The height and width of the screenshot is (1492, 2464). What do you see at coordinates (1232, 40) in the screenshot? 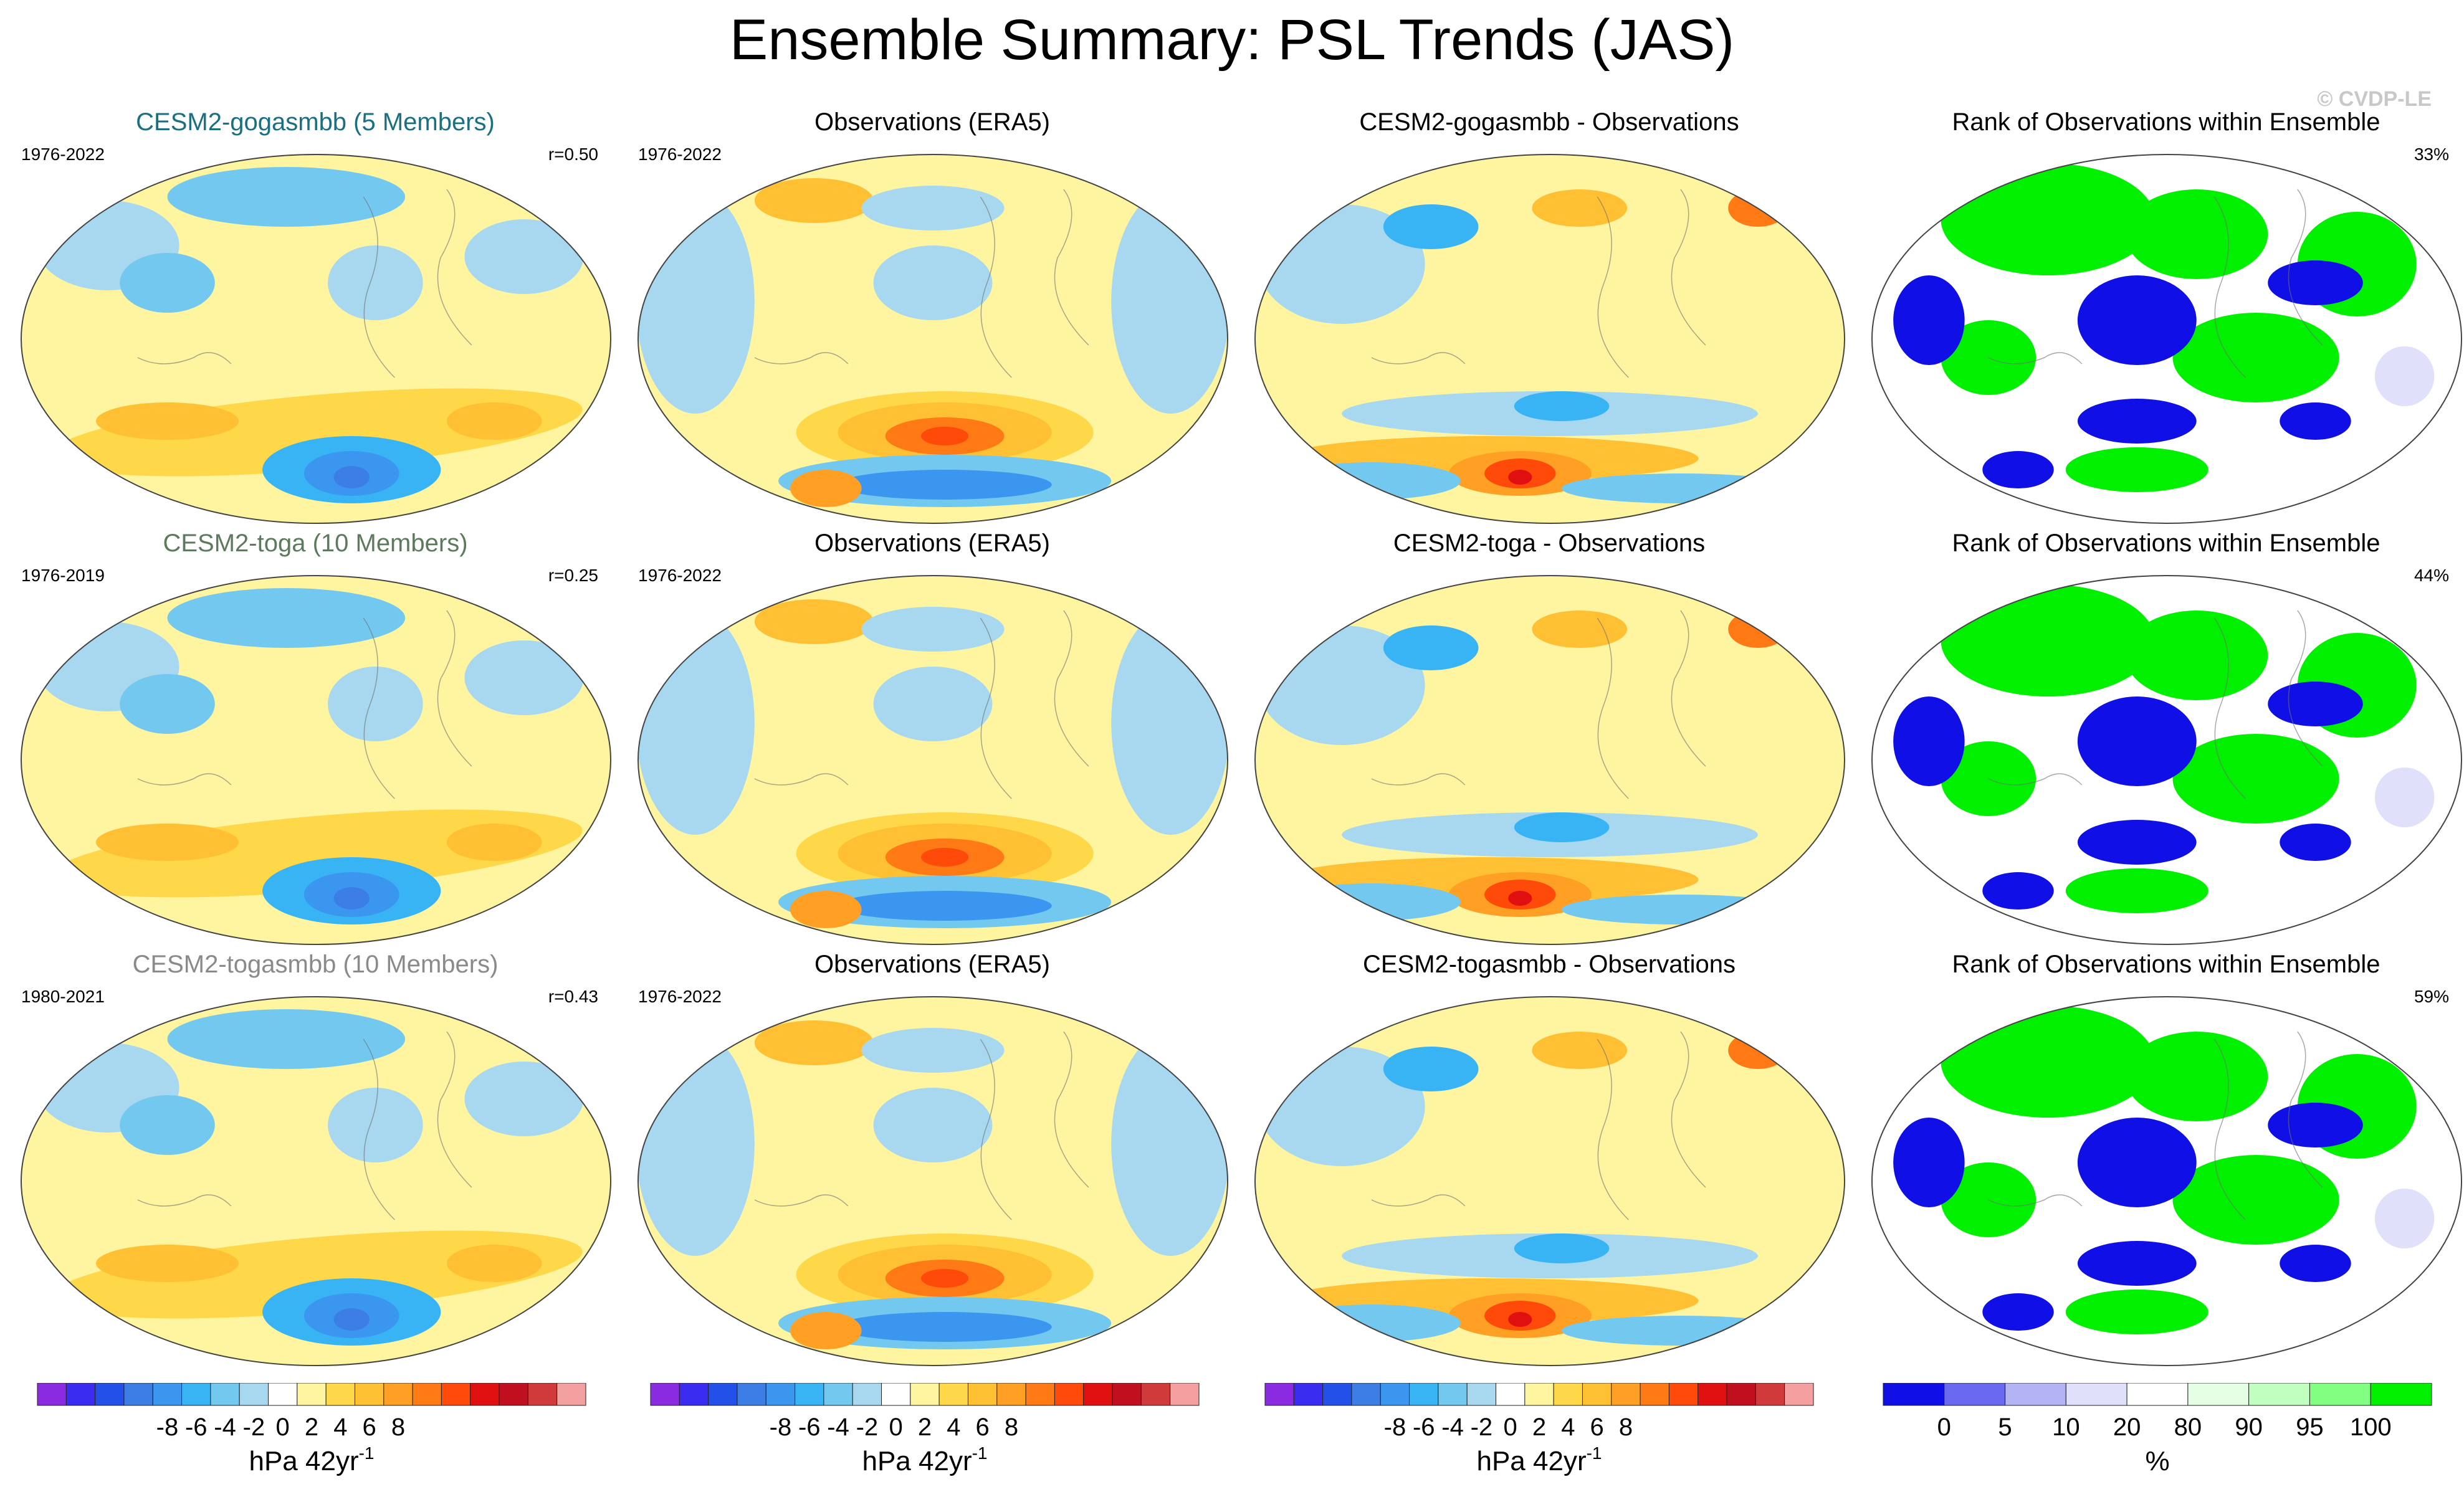
I see `figure-title: Ensemble Summary: PSL Trends (JAS)` at bounding box center [1232, 40].